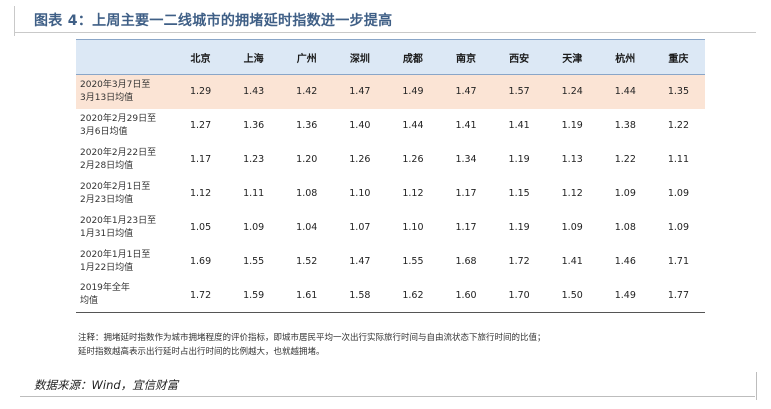  What do you see at coordinates (519, 193) in the screenshot?
I see `table-cell: 1.15` at bounding box center [519, 193].